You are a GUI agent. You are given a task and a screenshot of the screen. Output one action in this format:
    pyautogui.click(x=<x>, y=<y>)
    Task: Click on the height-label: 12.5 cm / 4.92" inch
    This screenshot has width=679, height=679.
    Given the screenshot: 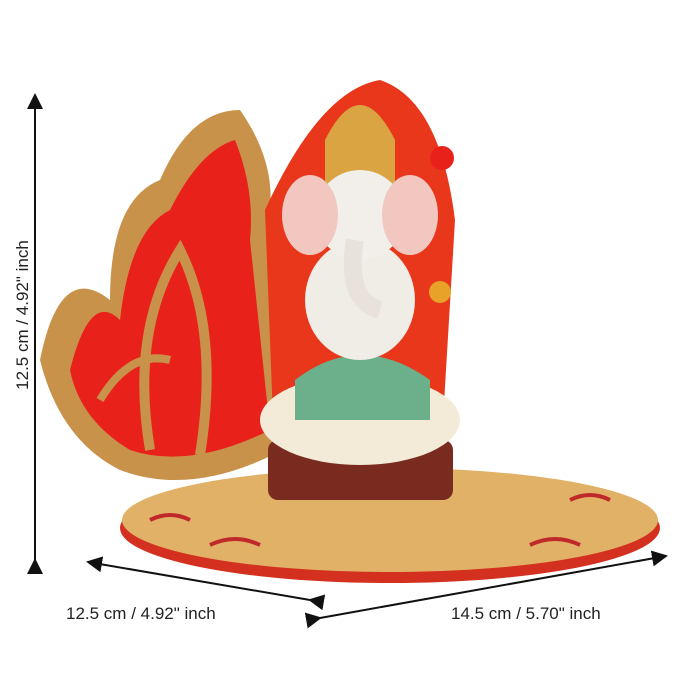 What is the action you would take?
    pyautogui.click(x=22, y=315)
    